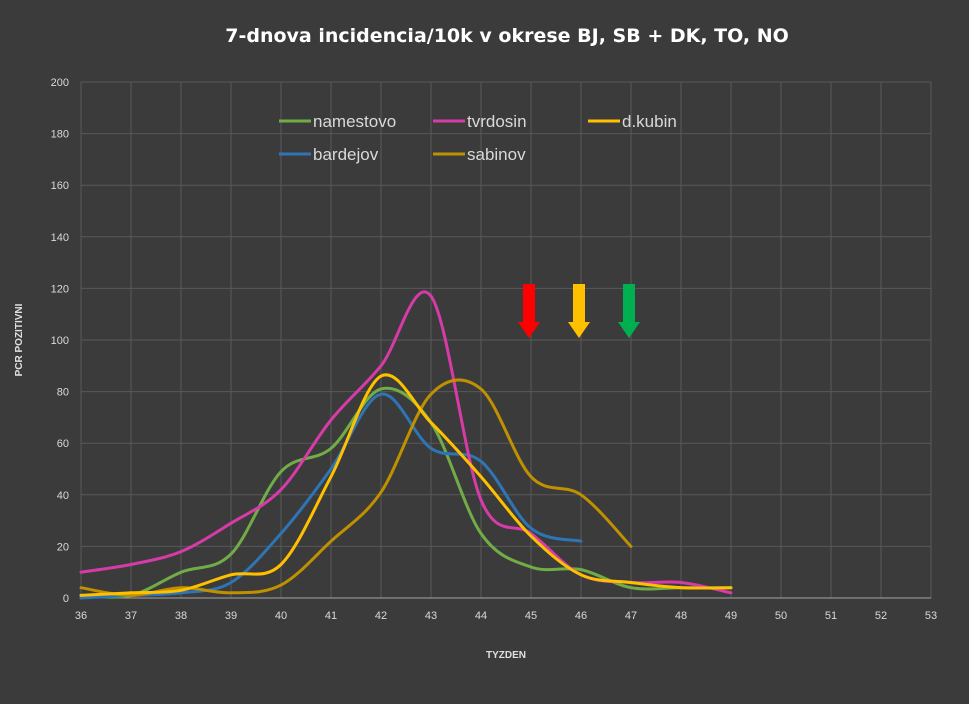 The width and height of the screenshot is (969, 704). I want to click on legend-label: bardejov, so click(346, 154).